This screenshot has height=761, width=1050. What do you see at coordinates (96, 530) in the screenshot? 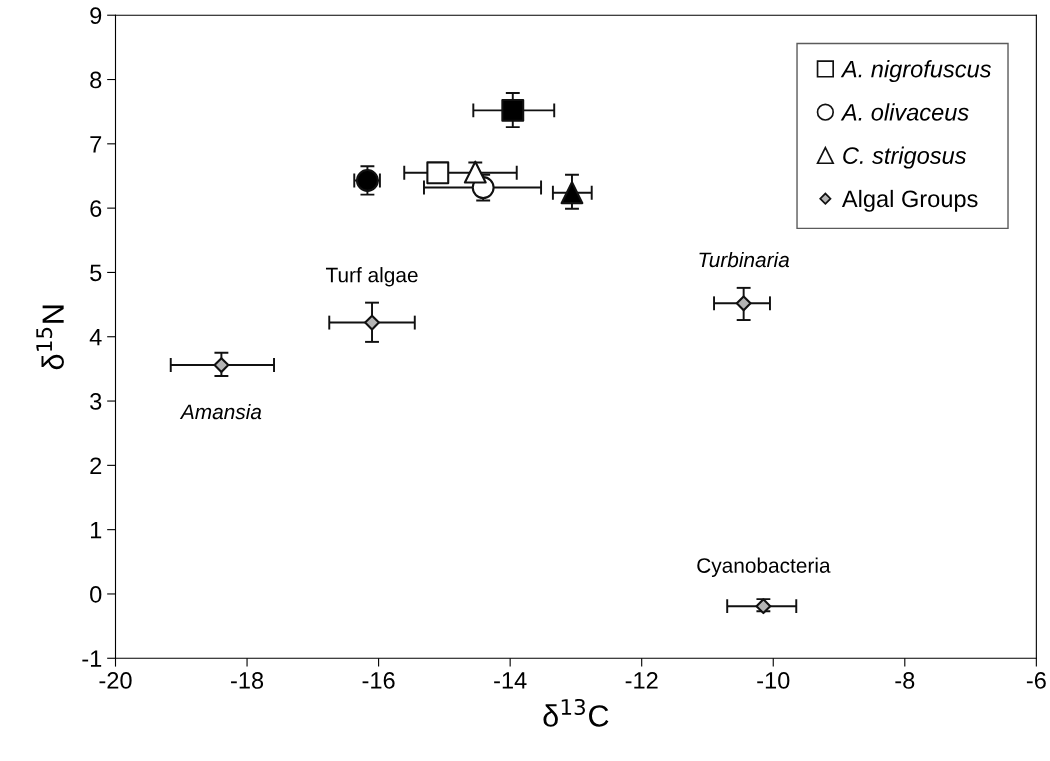
I see `y-tick-label: 1` at bounding box center [96, 530].